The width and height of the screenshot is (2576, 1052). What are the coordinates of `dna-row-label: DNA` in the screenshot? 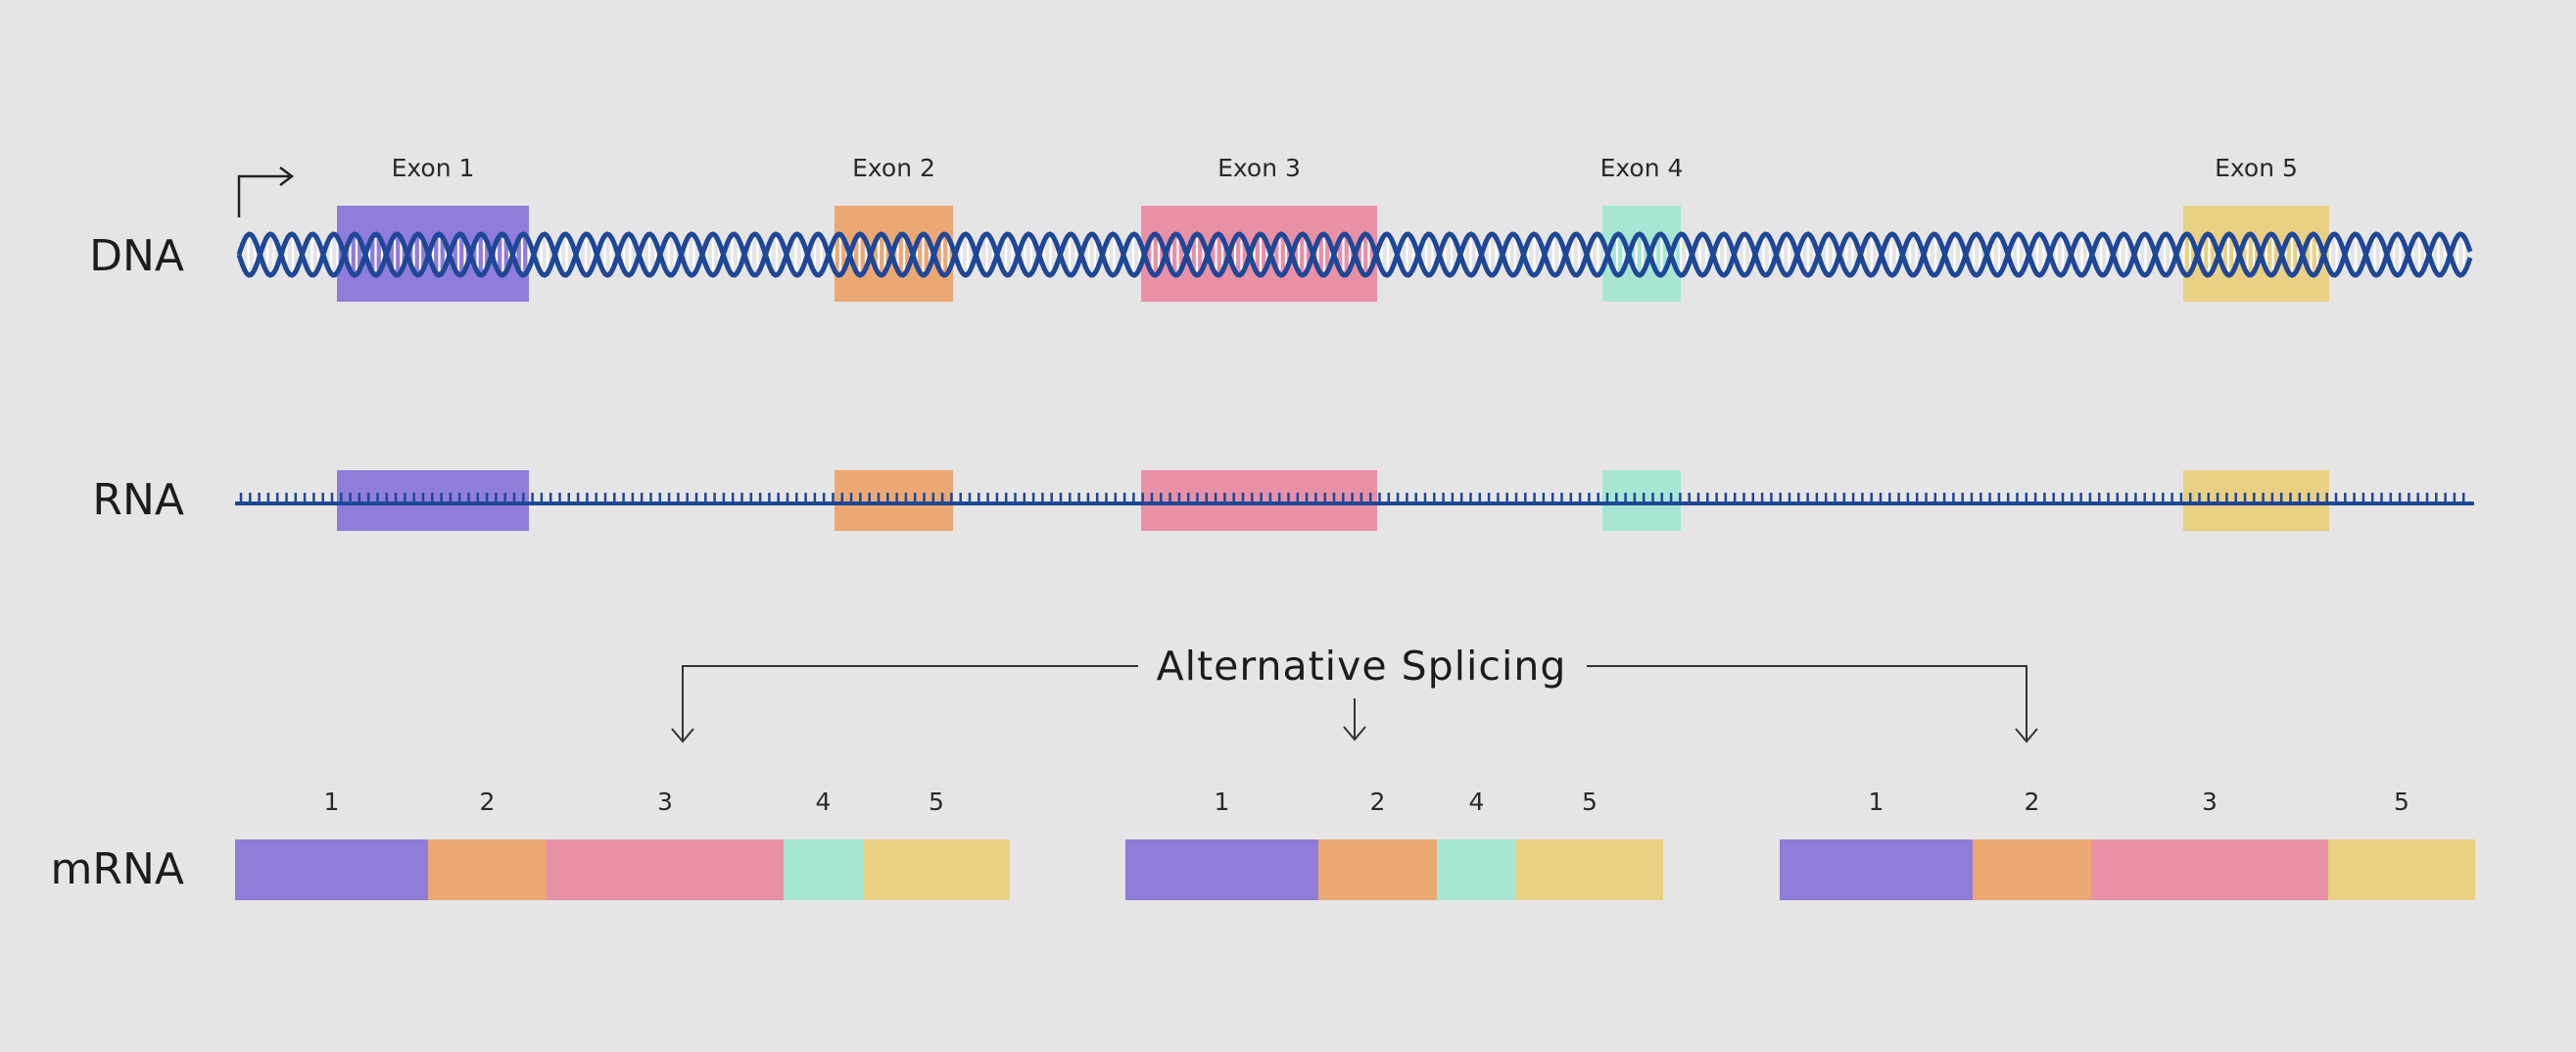 It's located at (136, 256).